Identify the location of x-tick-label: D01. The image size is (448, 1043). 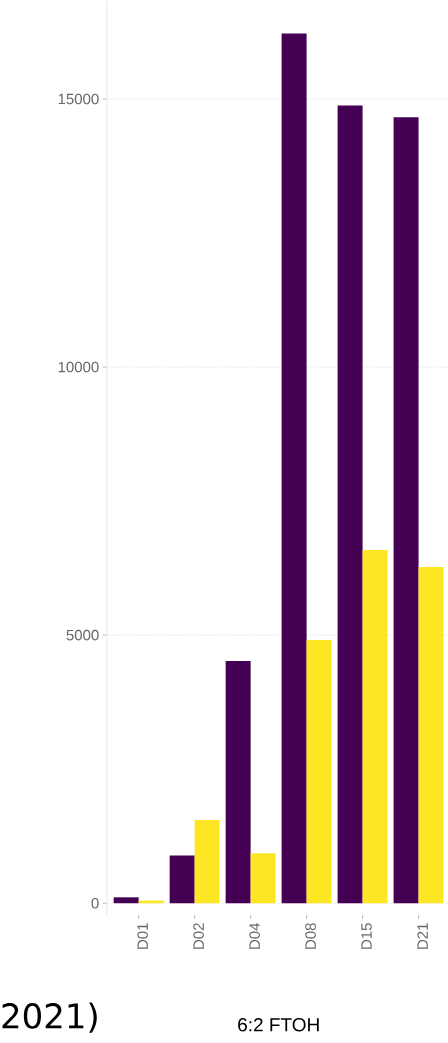
(142, 936).